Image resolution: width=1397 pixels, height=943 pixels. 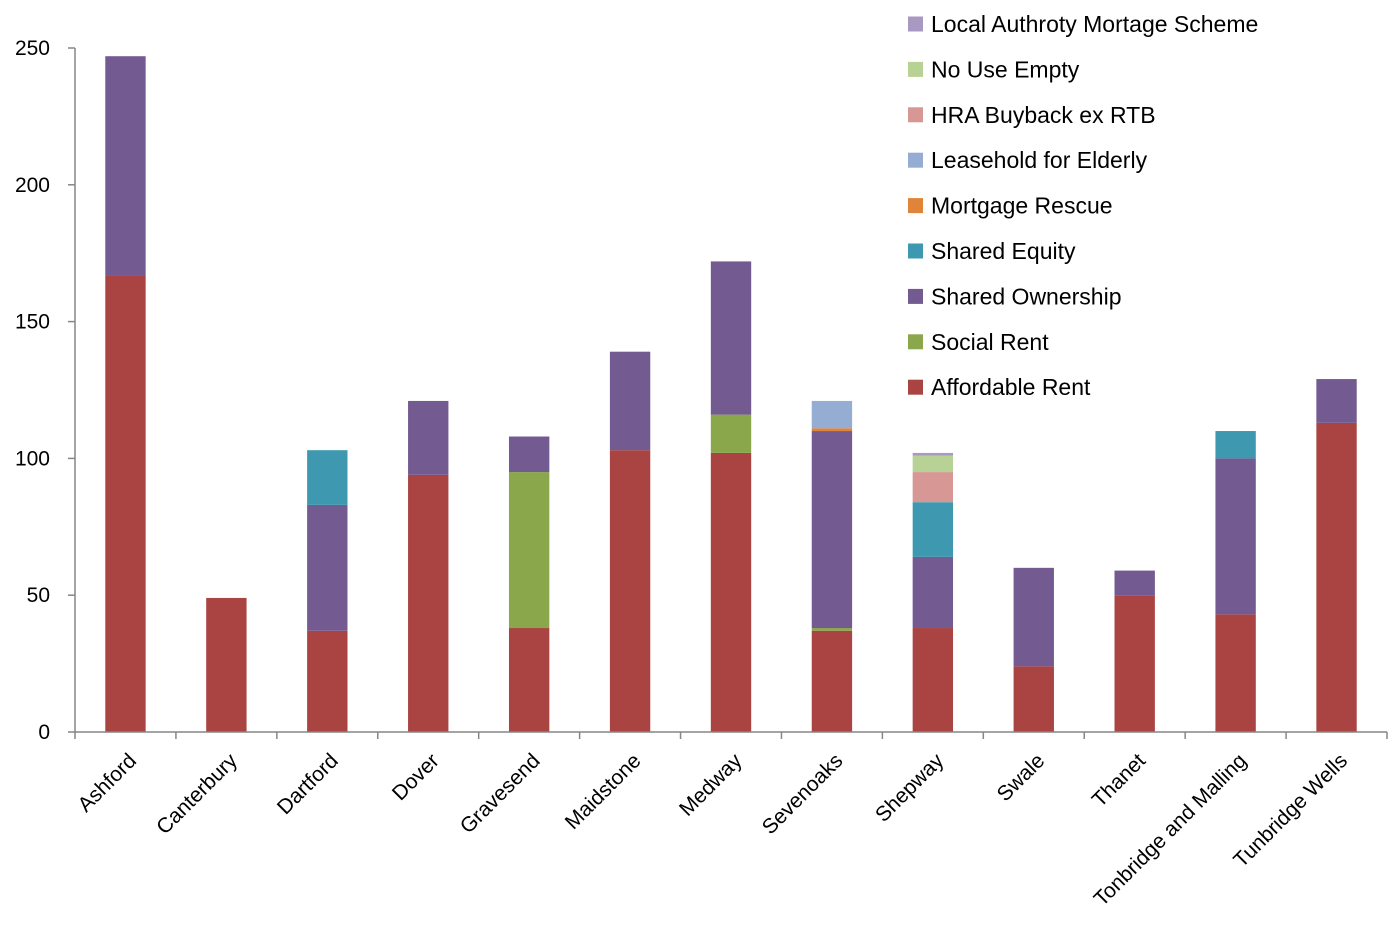 What do you see at coordinates (529, 680) in the screenshot?
I see `bar-segment-gravesend-affordable-rent` at bounding box center [529, 680].